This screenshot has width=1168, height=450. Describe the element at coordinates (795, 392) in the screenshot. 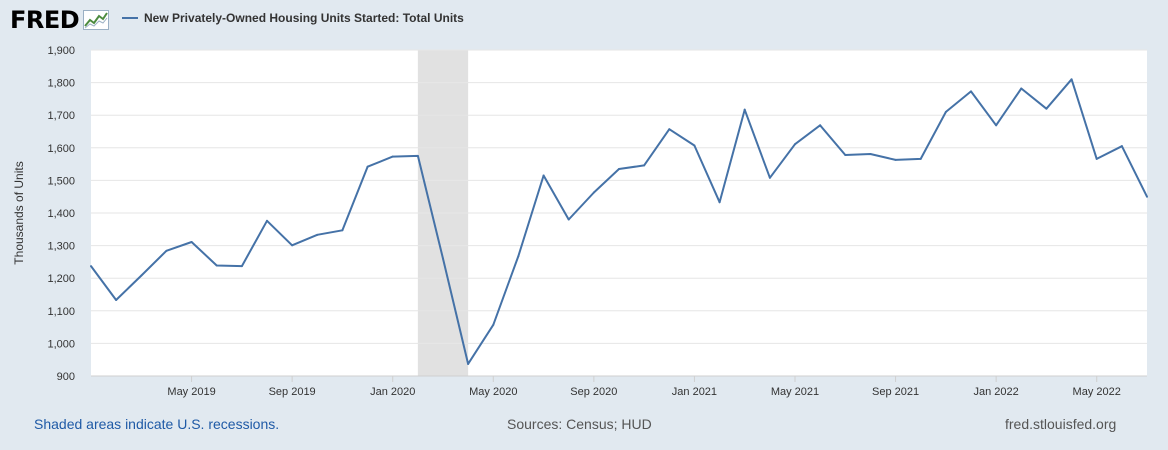

I see `x-tick-label-2021-05: May 2021` at that location.